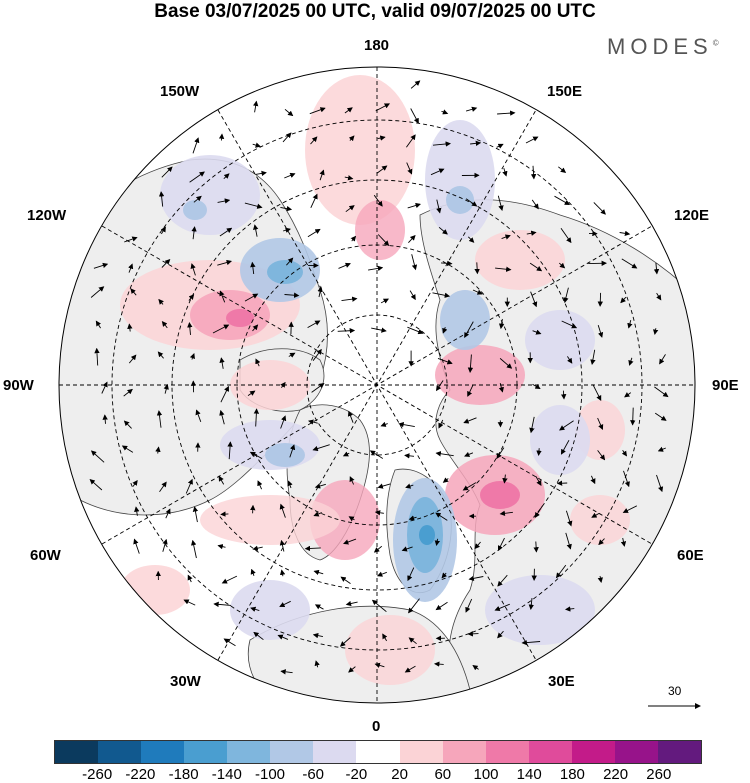 The width and height of the screenshot is (750, 783). Describe the element at coordinates (270, 610) in the screenshot. I see `anom-neg-north-atlantic` at that location.